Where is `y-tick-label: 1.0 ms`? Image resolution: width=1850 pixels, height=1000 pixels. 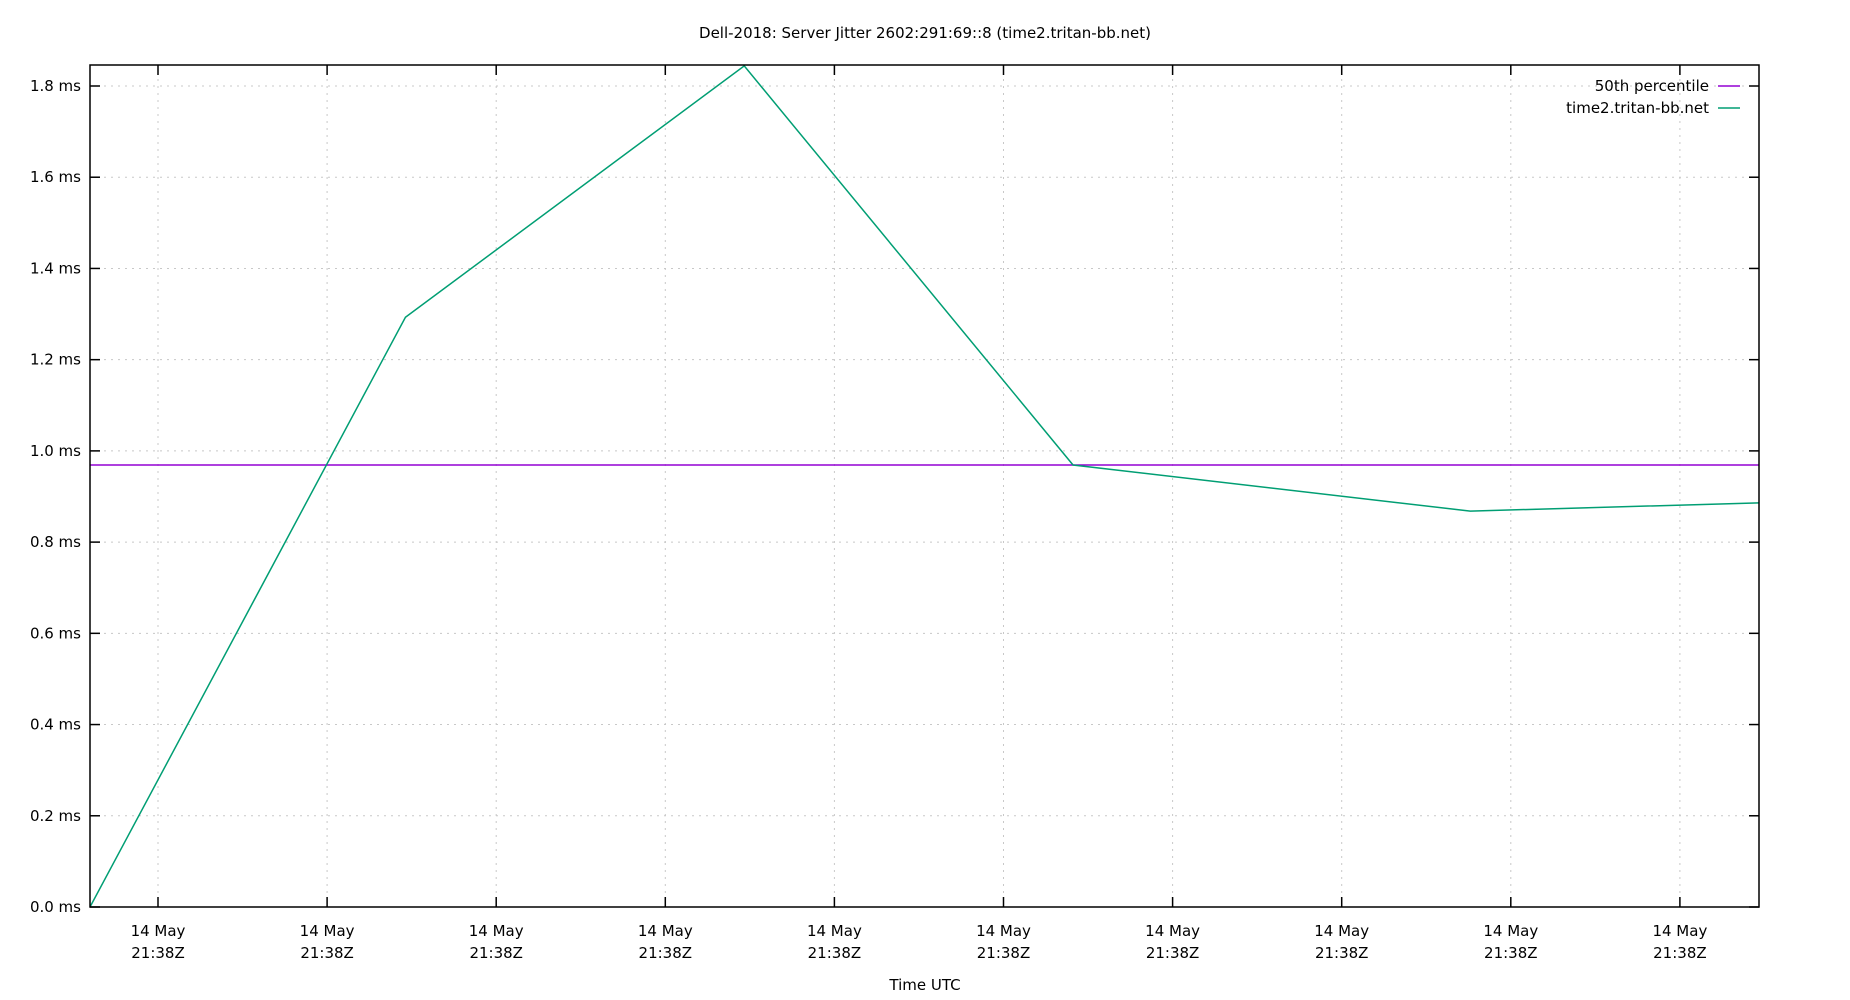 y-tick-label: 1.0 ms is located at coordinates (55, 451).